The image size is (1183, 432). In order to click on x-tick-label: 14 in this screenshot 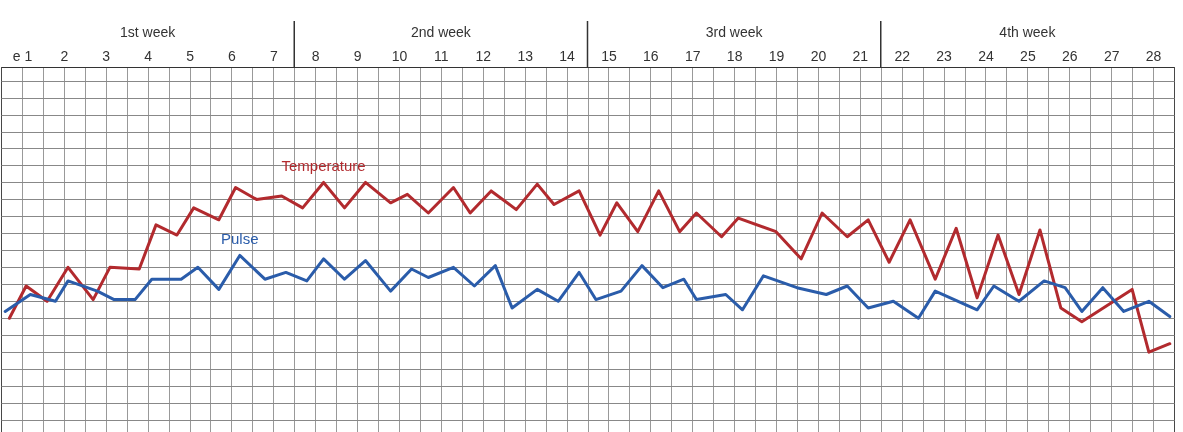, I will do `click(567, 55)`.